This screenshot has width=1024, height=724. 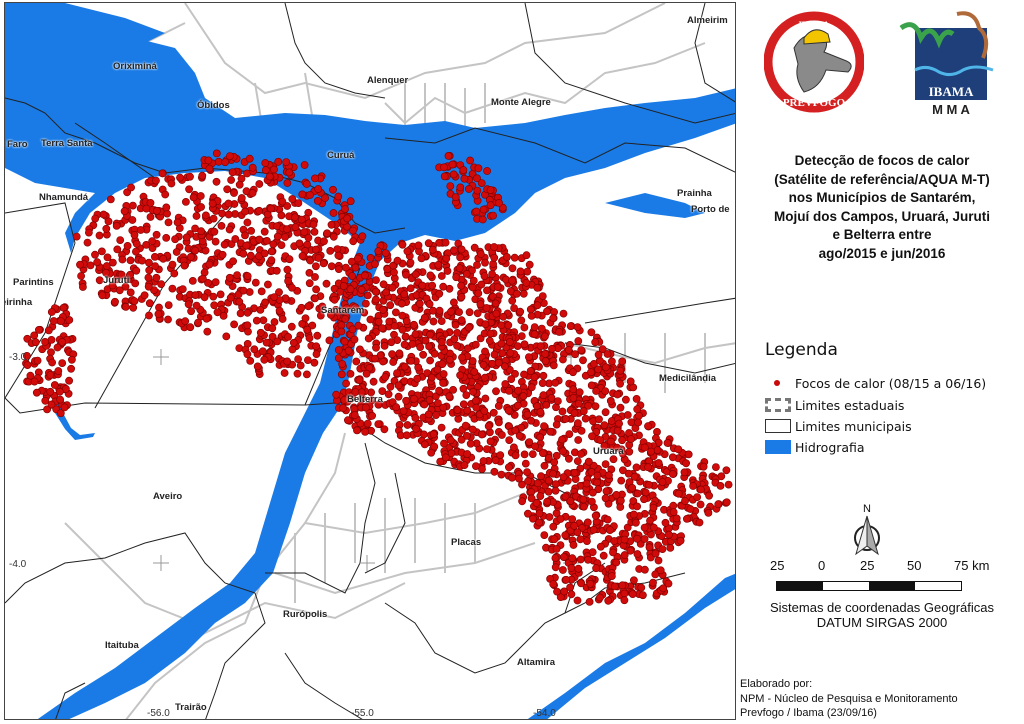 I want to click on place-label-placas: Placas, so click(x=466, y=542).